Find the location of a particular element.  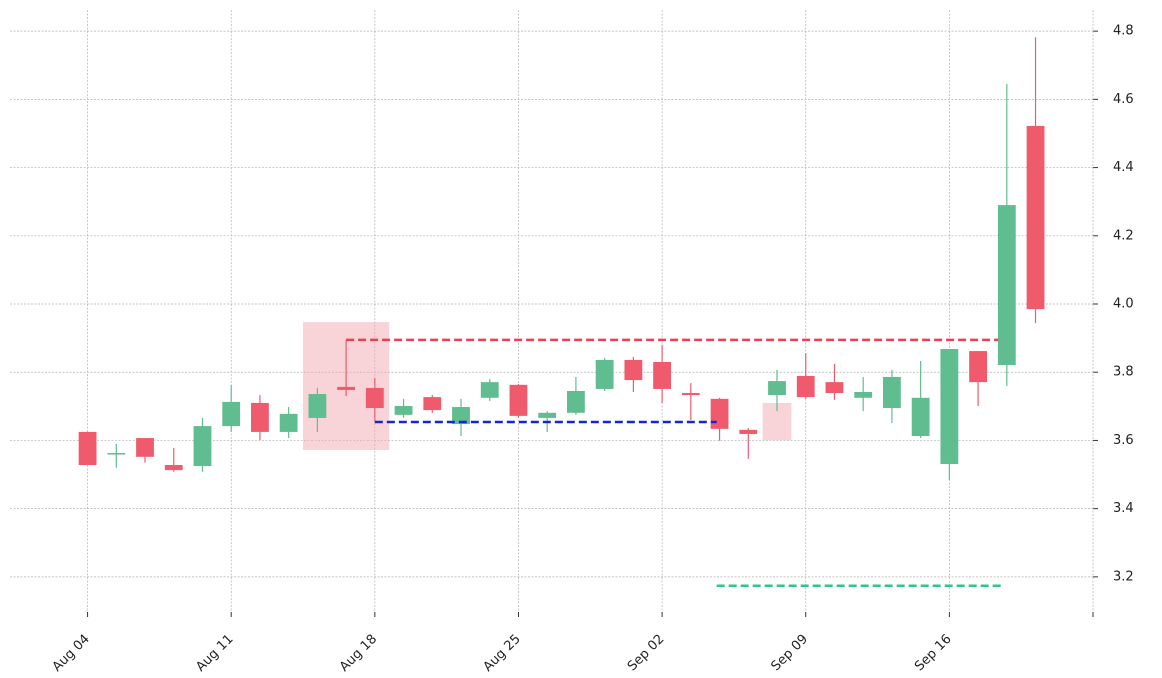

y-tick-label: 4.8 is located at coordinates (1123, 31).